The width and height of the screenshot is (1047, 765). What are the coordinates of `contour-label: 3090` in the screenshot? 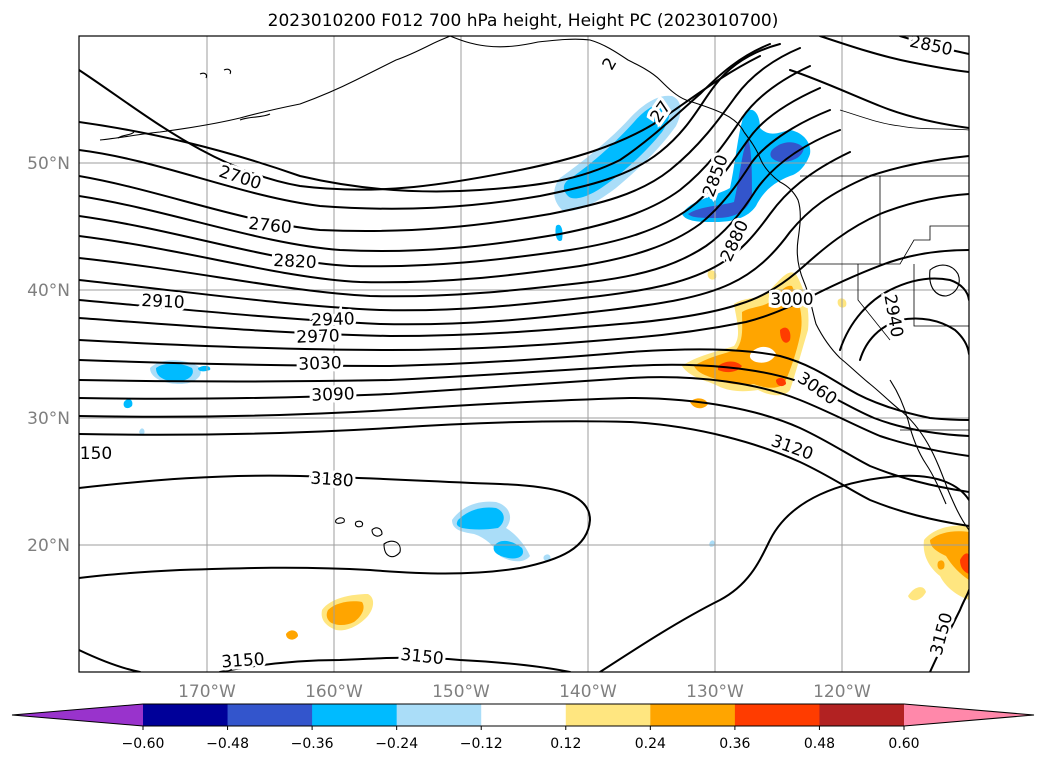 It's located at (333, 394).